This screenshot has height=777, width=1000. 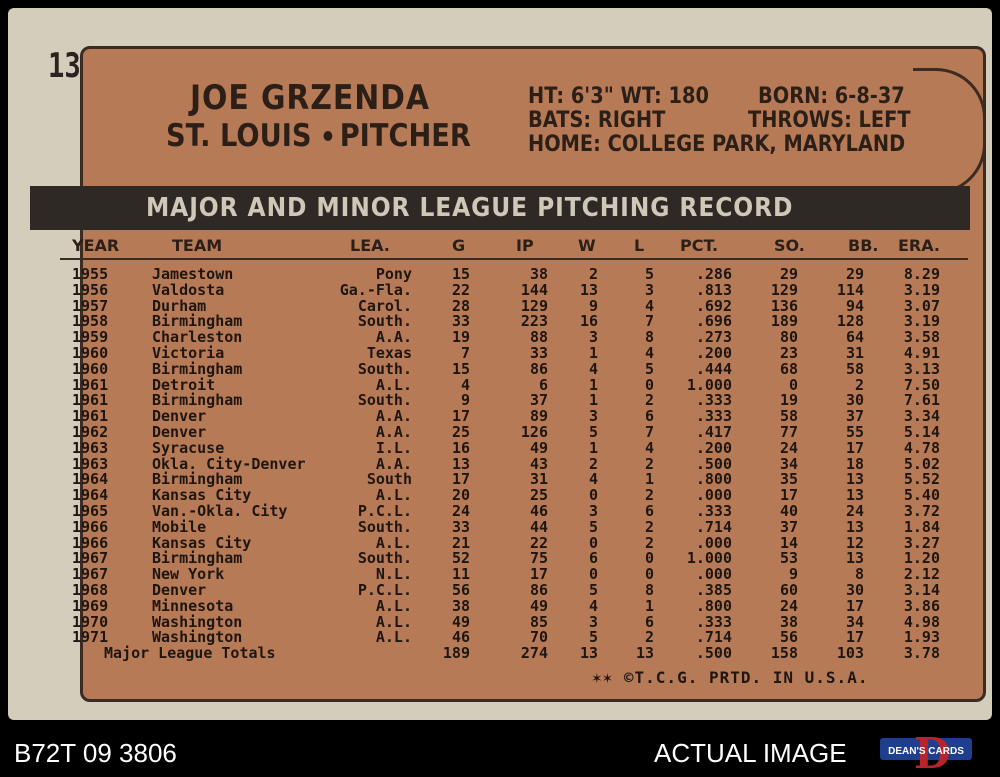 I want to click on cell-innings: 75, so click(x=538, y=558).